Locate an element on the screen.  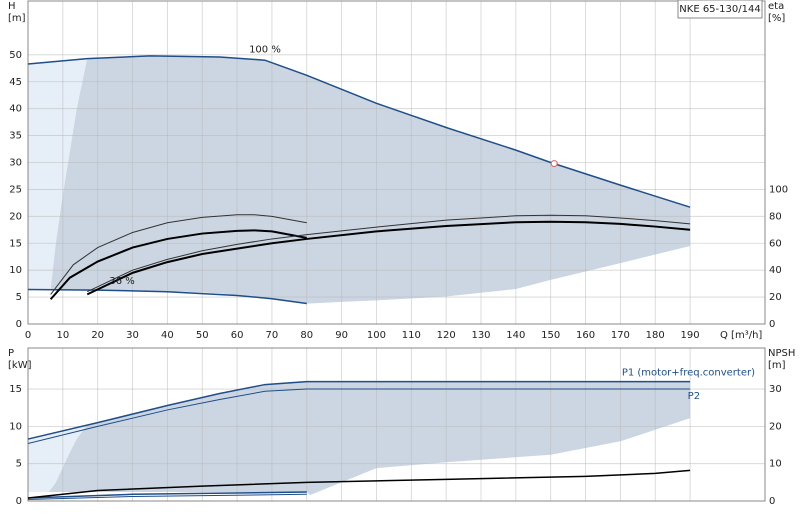
y-tick-label: 25 is located at coordinates (15, 189).